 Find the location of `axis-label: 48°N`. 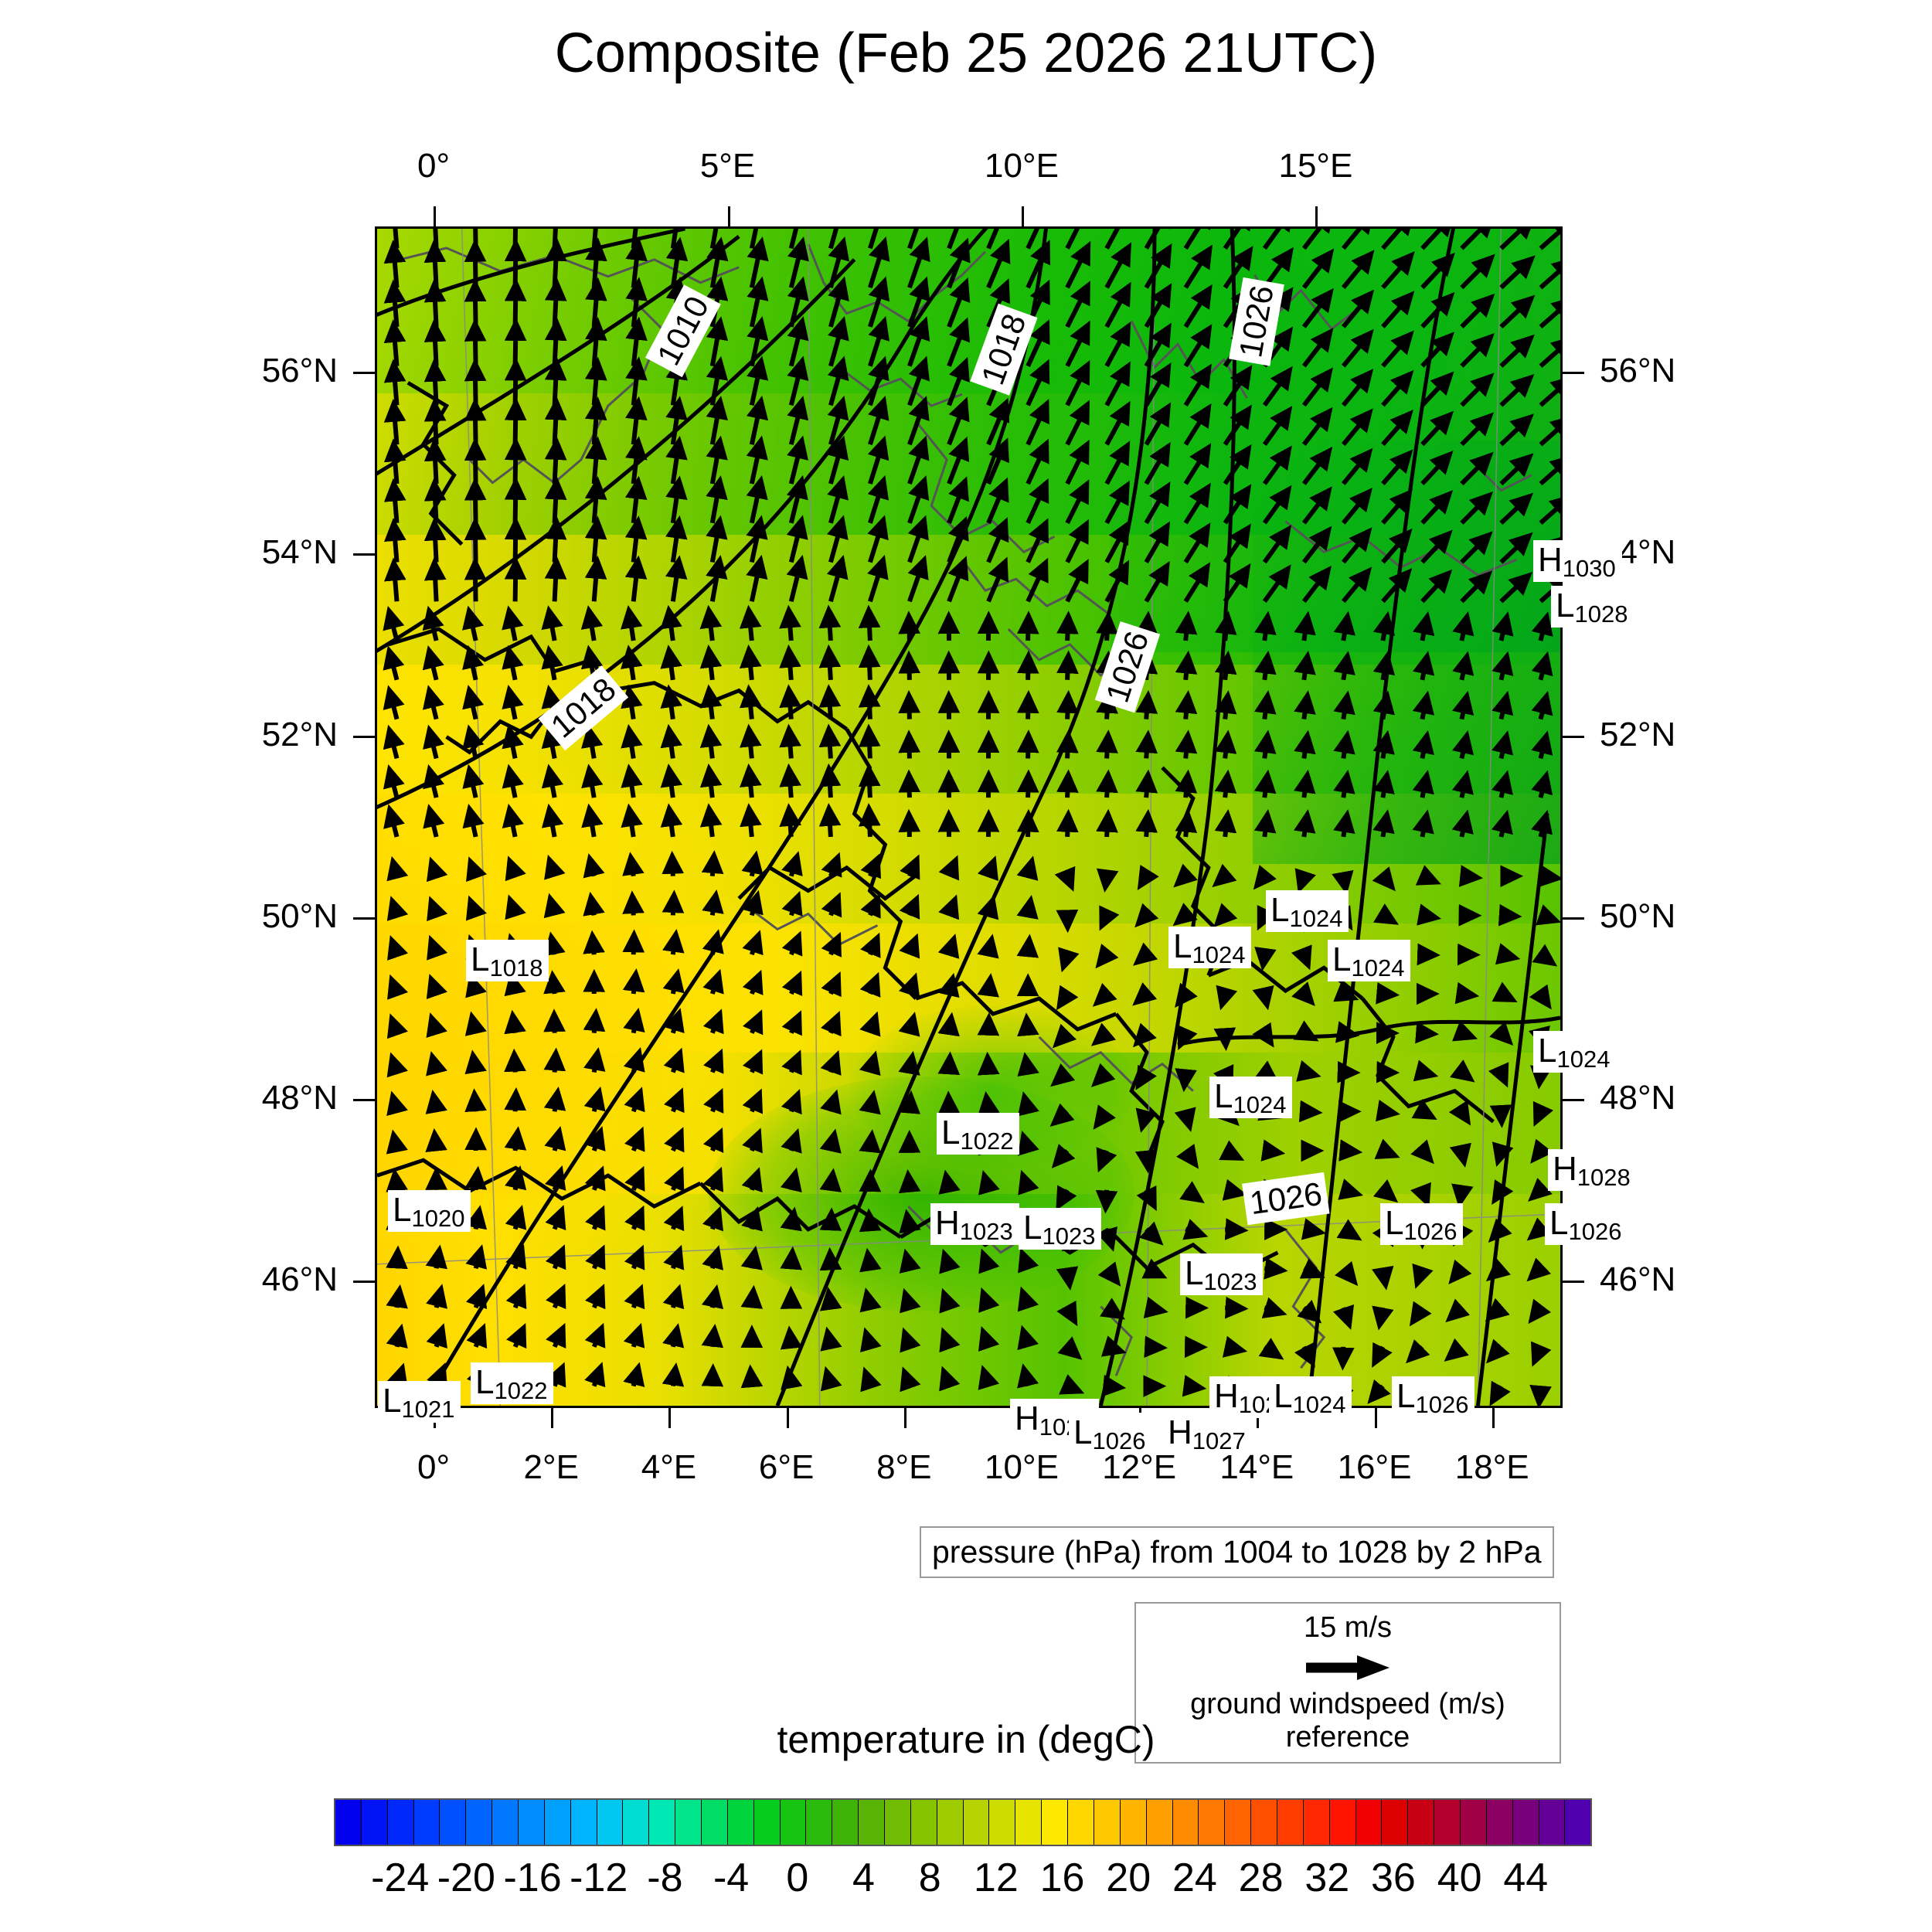

axis-label: 48°N is located at coordinates (300, 1098).